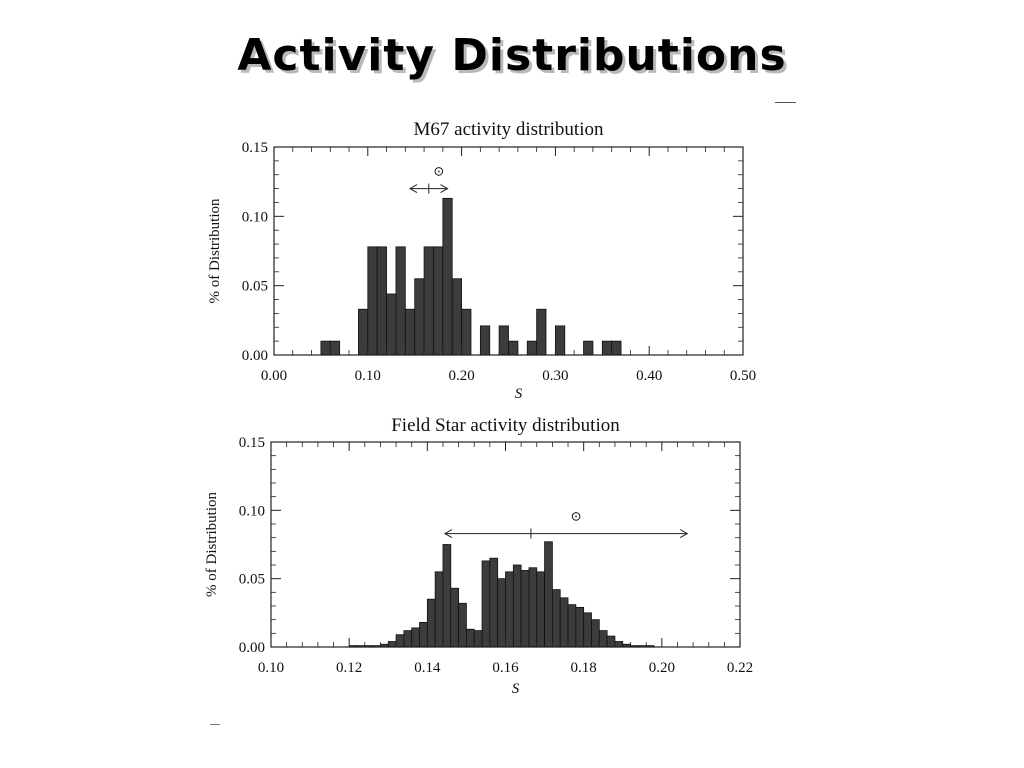 The height and width of the screenshot is (768, 1024). Describe the element at coordinates (512, 55) in the screenshot. I see `slide-title: Activity Distributions` at that location.